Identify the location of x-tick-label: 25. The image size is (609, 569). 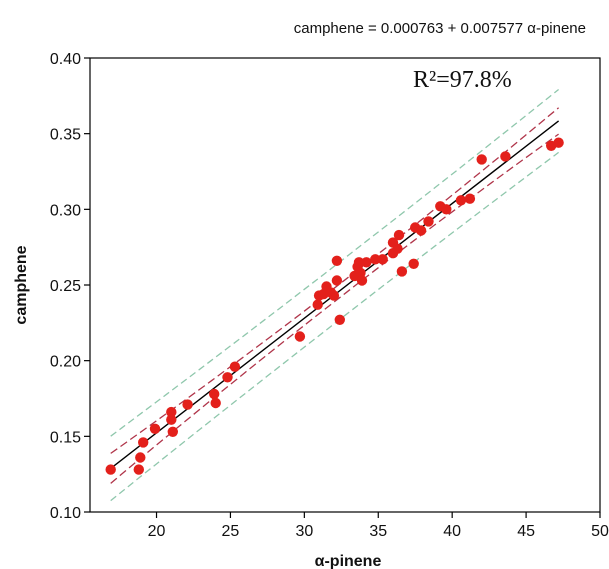
(231, 531).